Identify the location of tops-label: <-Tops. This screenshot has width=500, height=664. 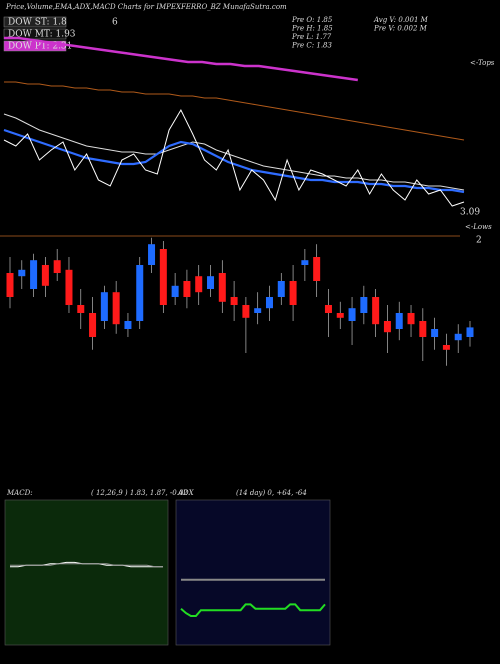
(482, 63).